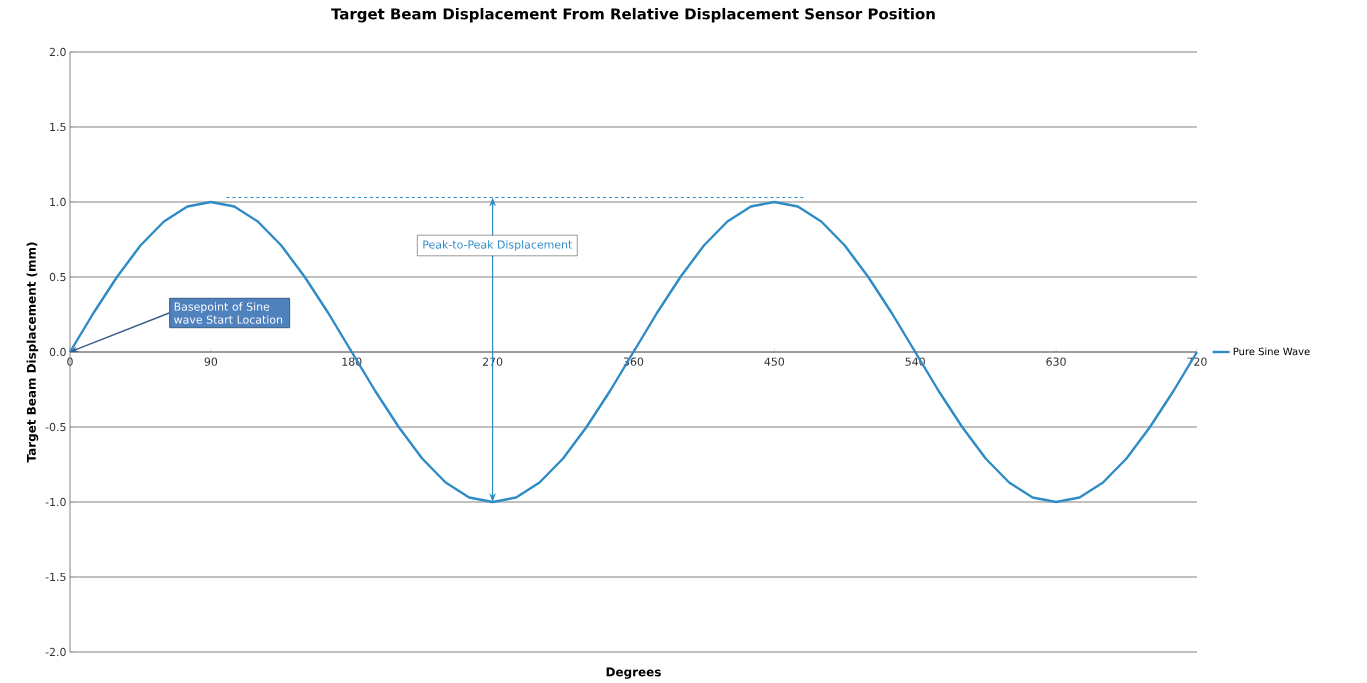  Describe the element at coordinates (633, 15) in the screenshot. I see `chart-title: Target Beam Displacement From Relative Displacement Sensor Position` at that location.